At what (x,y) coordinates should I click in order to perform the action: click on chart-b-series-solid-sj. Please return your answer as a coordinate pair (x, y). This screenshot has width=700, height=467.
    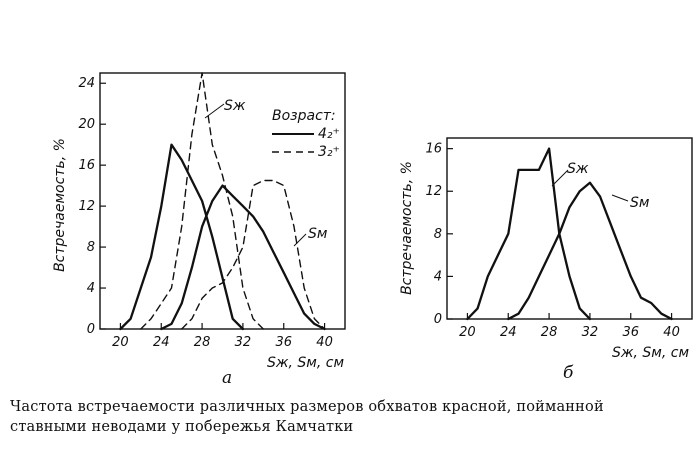
    Looking at the image, I should click on (529, 234).